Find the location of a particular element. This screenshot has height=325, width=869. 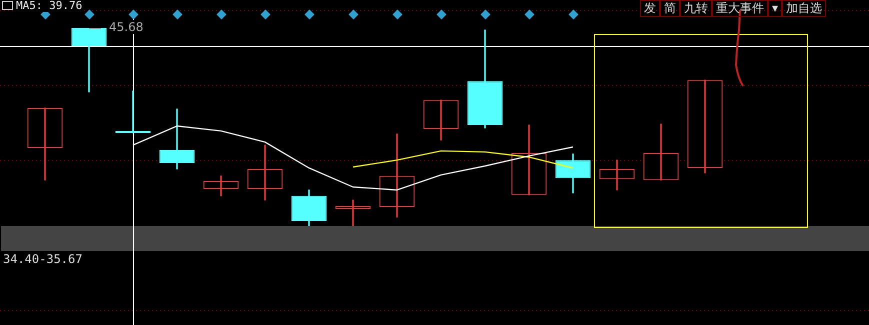

text: MA5: 39.76 is located at coordinates (49, 6).